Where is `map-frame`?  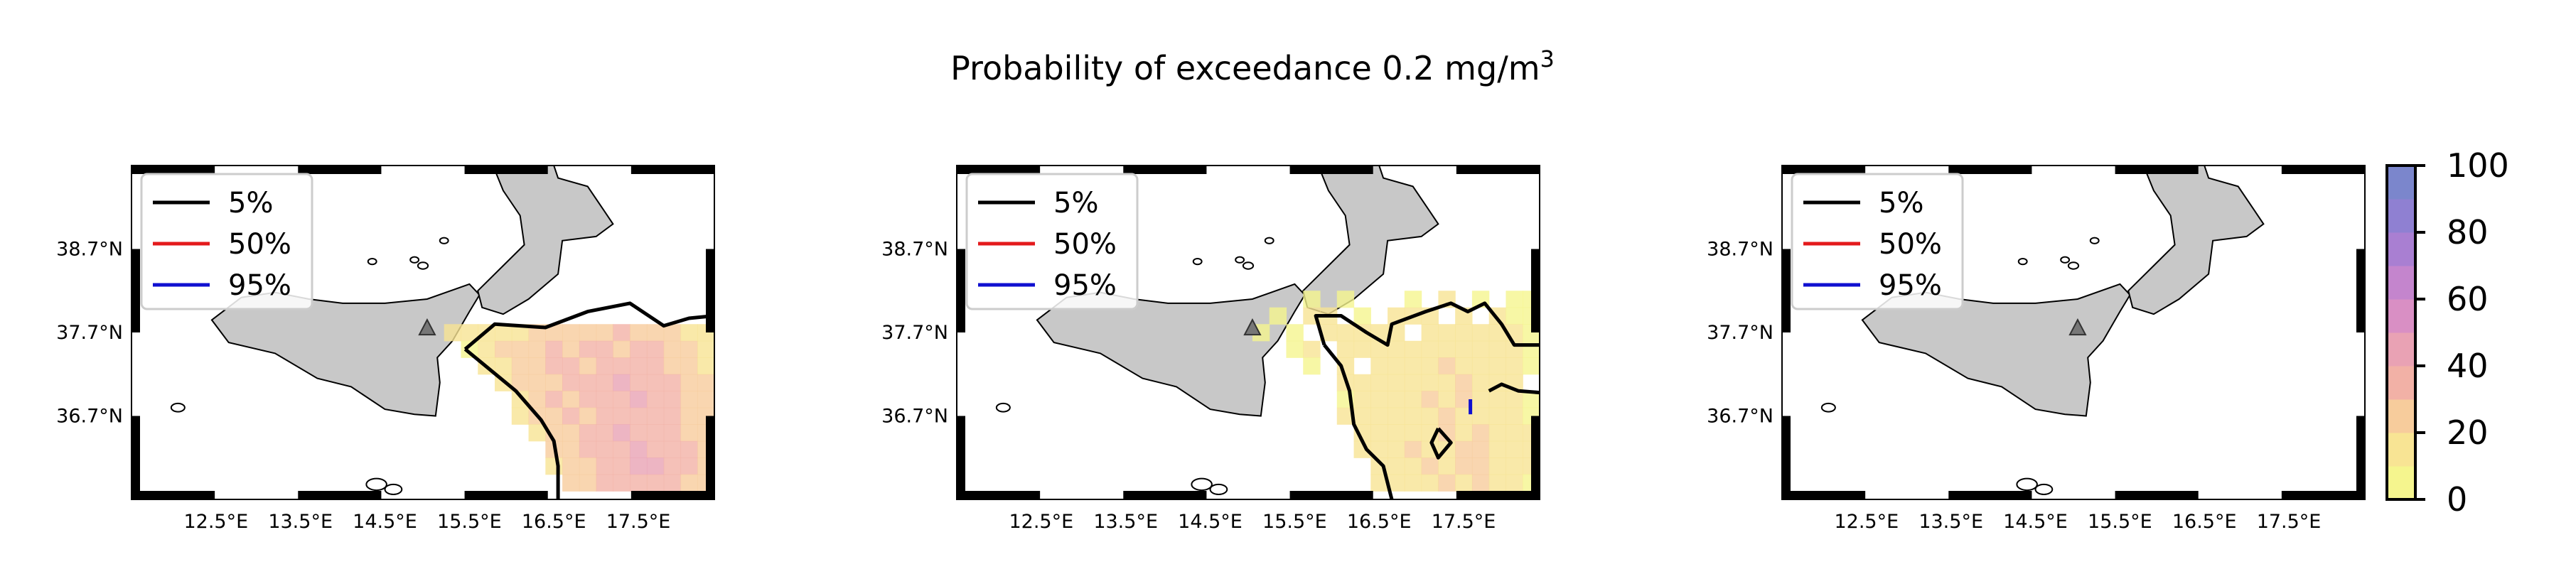 map-frame is located at coordinates (1248, 332).